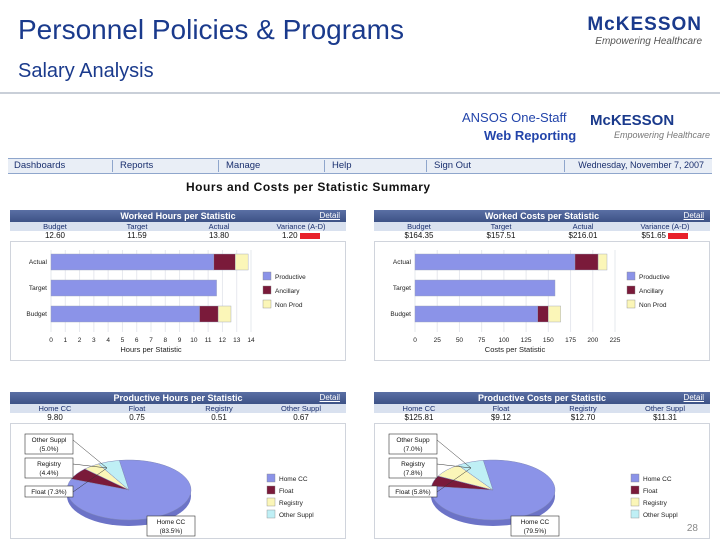 The image size is (720, 545). What do you see at coordinates (526, 340) in the screenshot?
I see `x-tick-label: 125` at bounding box center [526, 340].